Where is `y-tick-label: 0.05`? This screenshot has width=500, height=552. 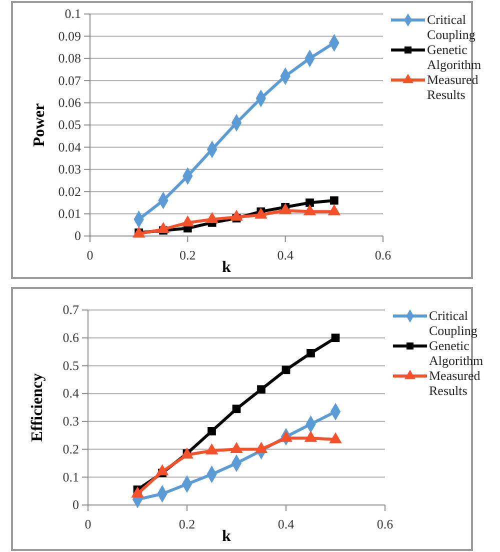 y-tick-label: 0.05 is located at coordinates (69, 124).